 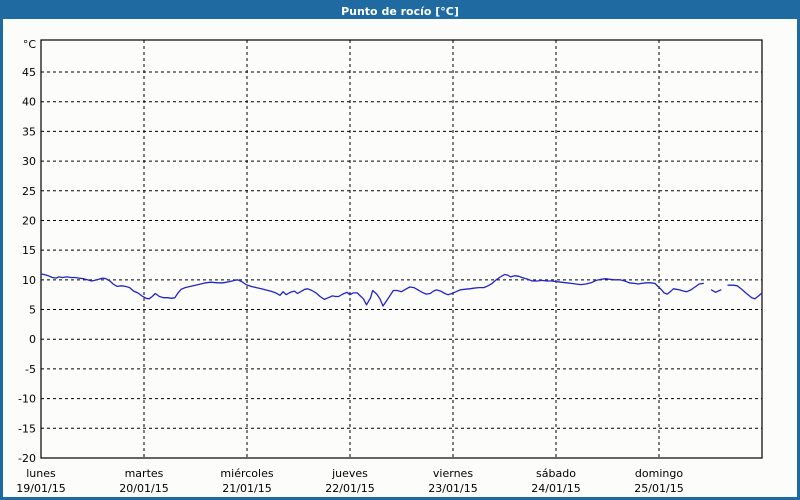 I want to click on y-tick-label: 15, so click(x=29, y=250).